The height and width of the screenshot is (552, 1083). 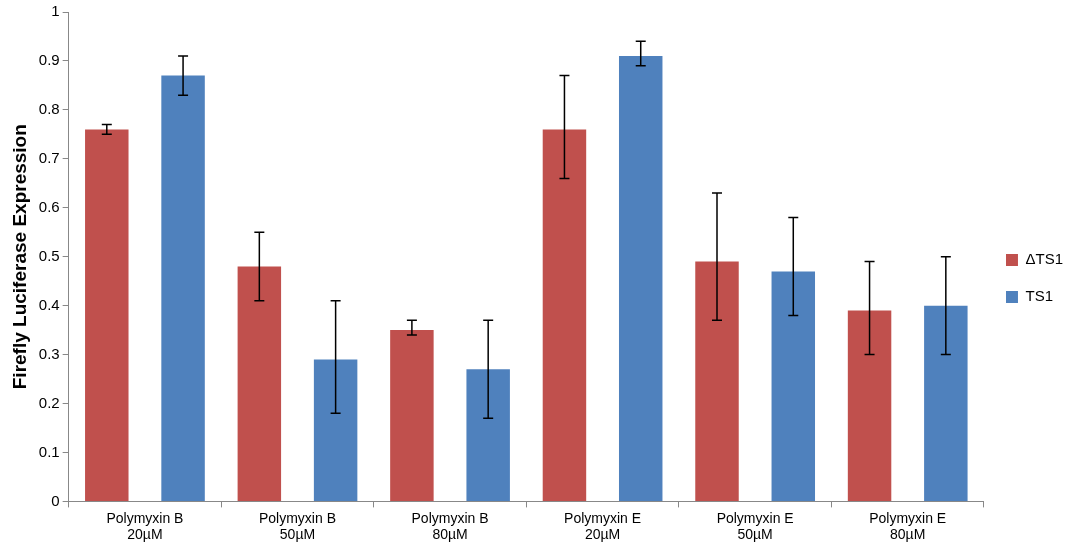 What do you see at coordinates (49, 402) in the screenshot?
I see `y-tick-label: 0.2` at bounding box center [49, 402].